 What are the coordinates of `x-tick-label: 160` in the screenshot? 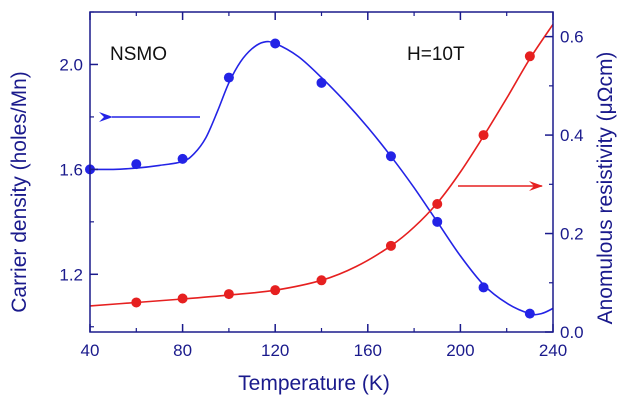 It's located at (368, 350).